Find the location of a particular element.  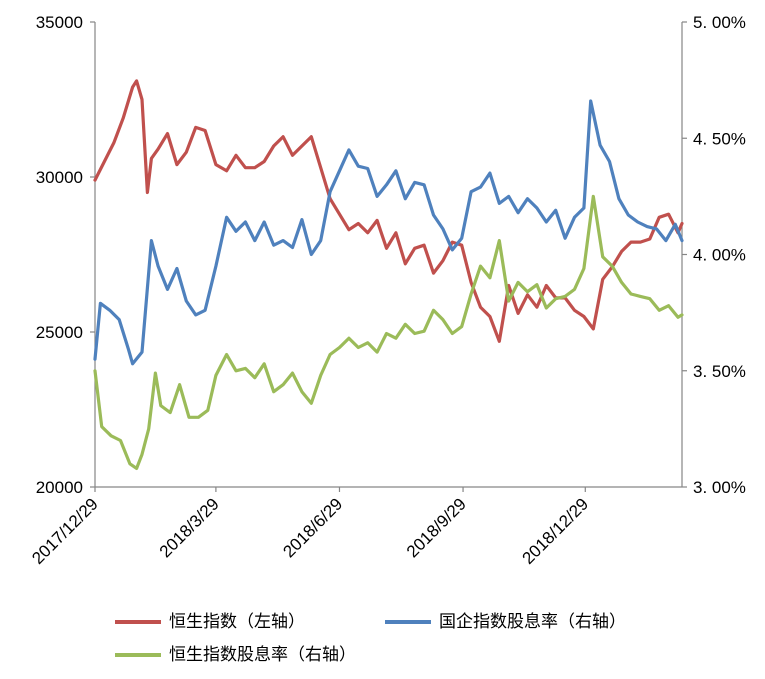

right-tick-label: 4. 00% is located at coordinates (719, 255).